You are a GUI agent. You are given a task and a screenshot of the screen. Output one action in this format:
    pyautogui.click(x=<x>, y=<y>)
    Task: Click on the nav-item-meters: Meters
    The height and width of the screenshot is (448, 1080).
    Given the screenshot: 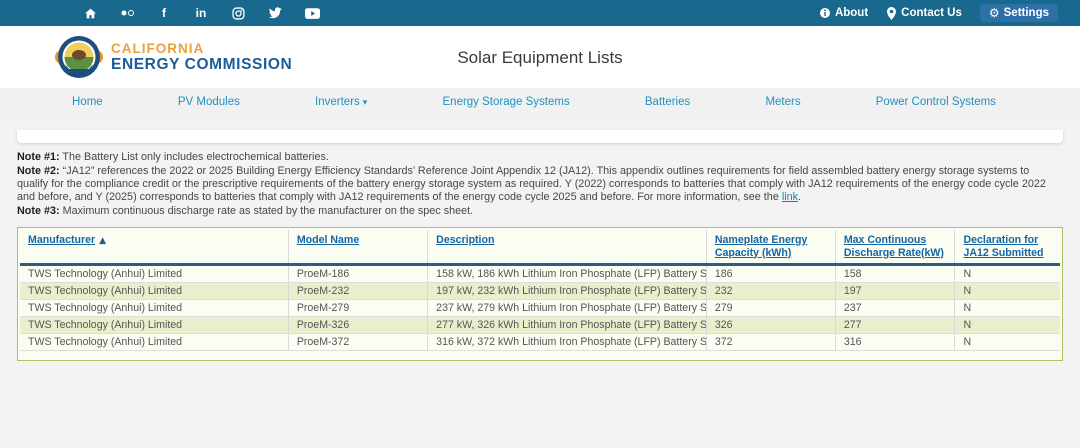 What is the action you would take?
    pyautogui.click(x=783, y=101)
    